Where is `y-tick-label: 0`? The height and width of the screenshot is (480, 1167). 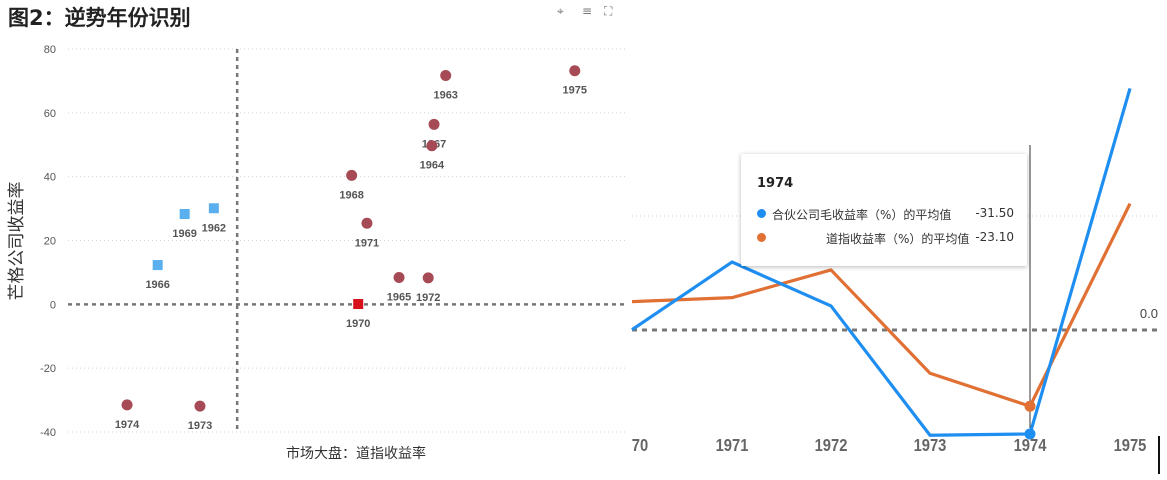 y-tick-label: 0 is located at coordinates (53, 305).